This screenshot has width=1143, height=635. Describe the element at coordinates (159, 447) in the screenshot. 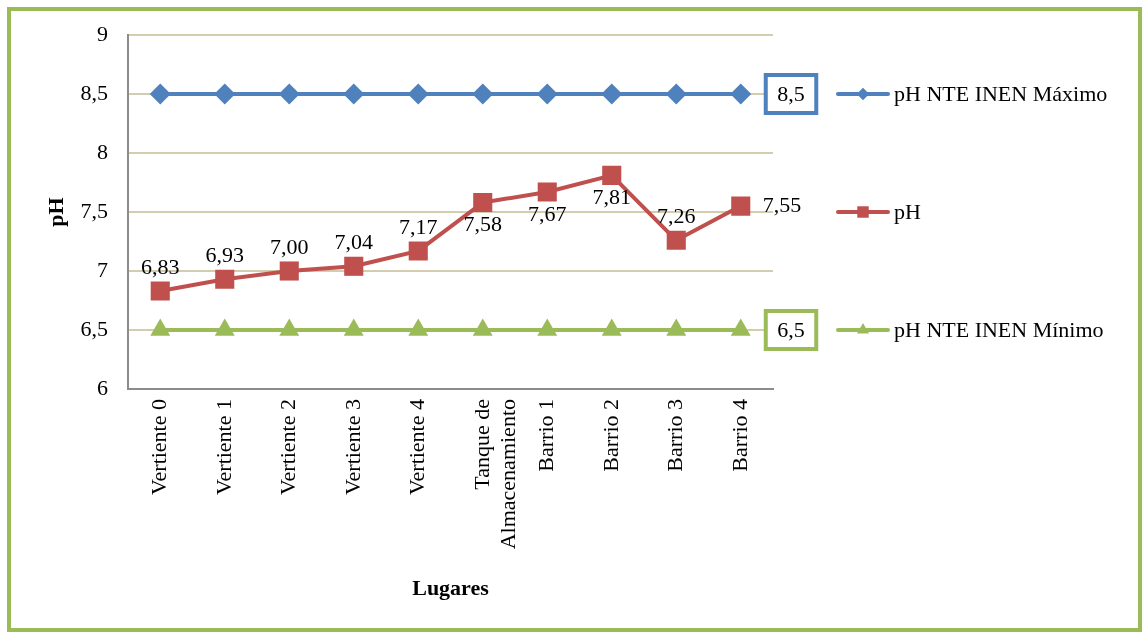

I see `x-tick-label: Vertiente 0` at that location.